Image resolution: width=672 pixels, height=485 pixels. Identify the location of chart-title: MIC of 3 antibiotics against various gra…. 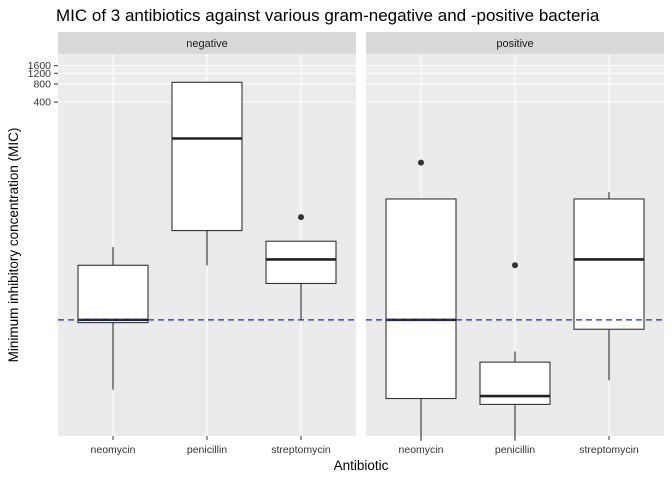
(328, 15).